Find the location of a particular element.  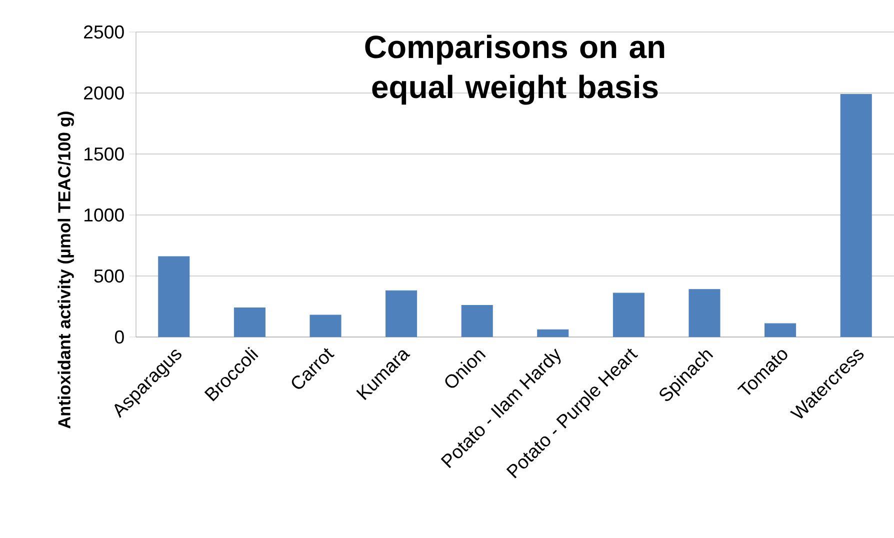

y-tick-label: 500 is located at coordinates (109, 276).